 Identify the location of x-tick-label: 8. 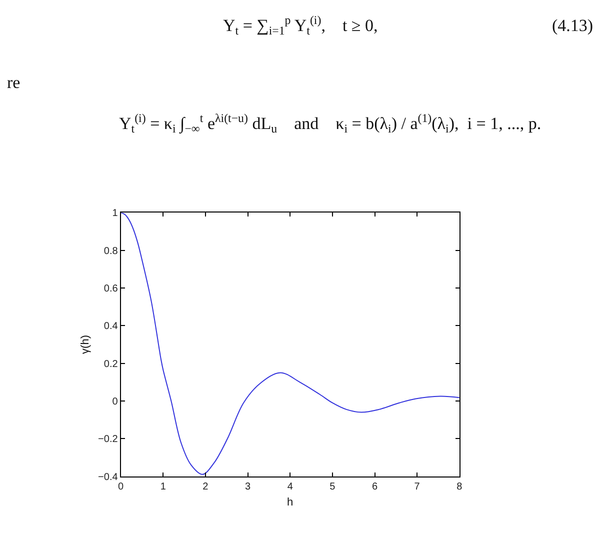
(459, 486).